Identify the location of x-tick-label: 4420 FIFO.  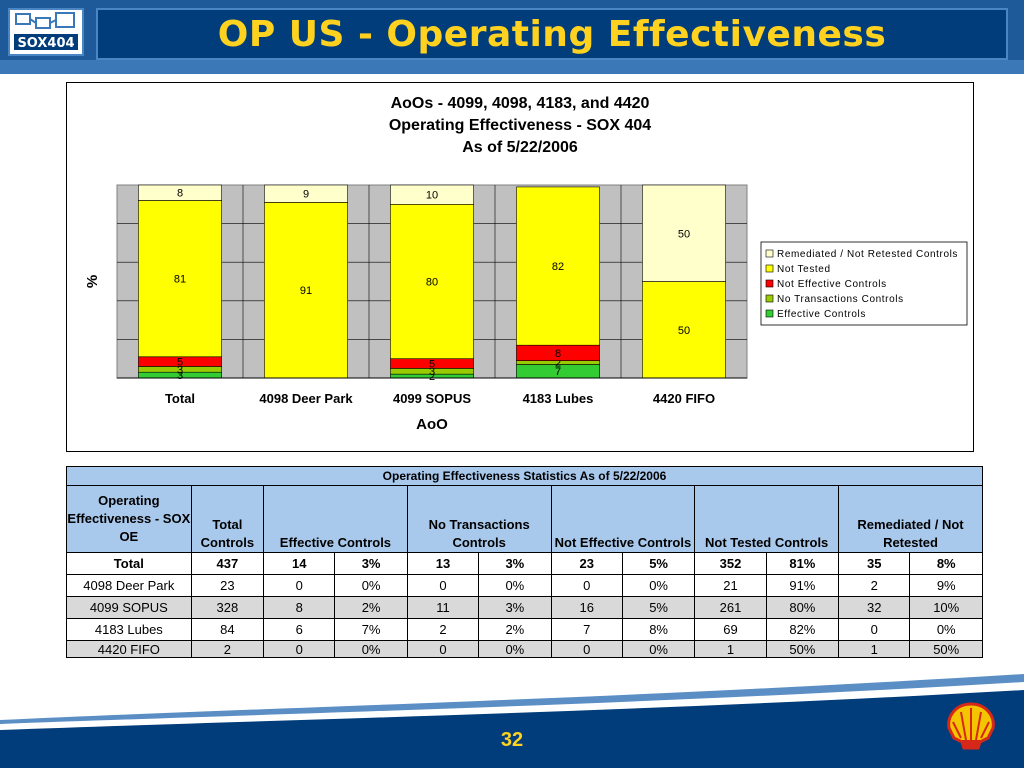
(684, 398).